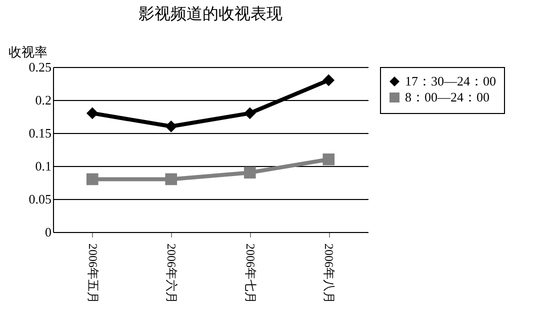 This screenshot has height=317, width=550. Describe the element at coordinates (93, 274) in the screenshot. I see `x-tick-label: 2006年五月` at that location.